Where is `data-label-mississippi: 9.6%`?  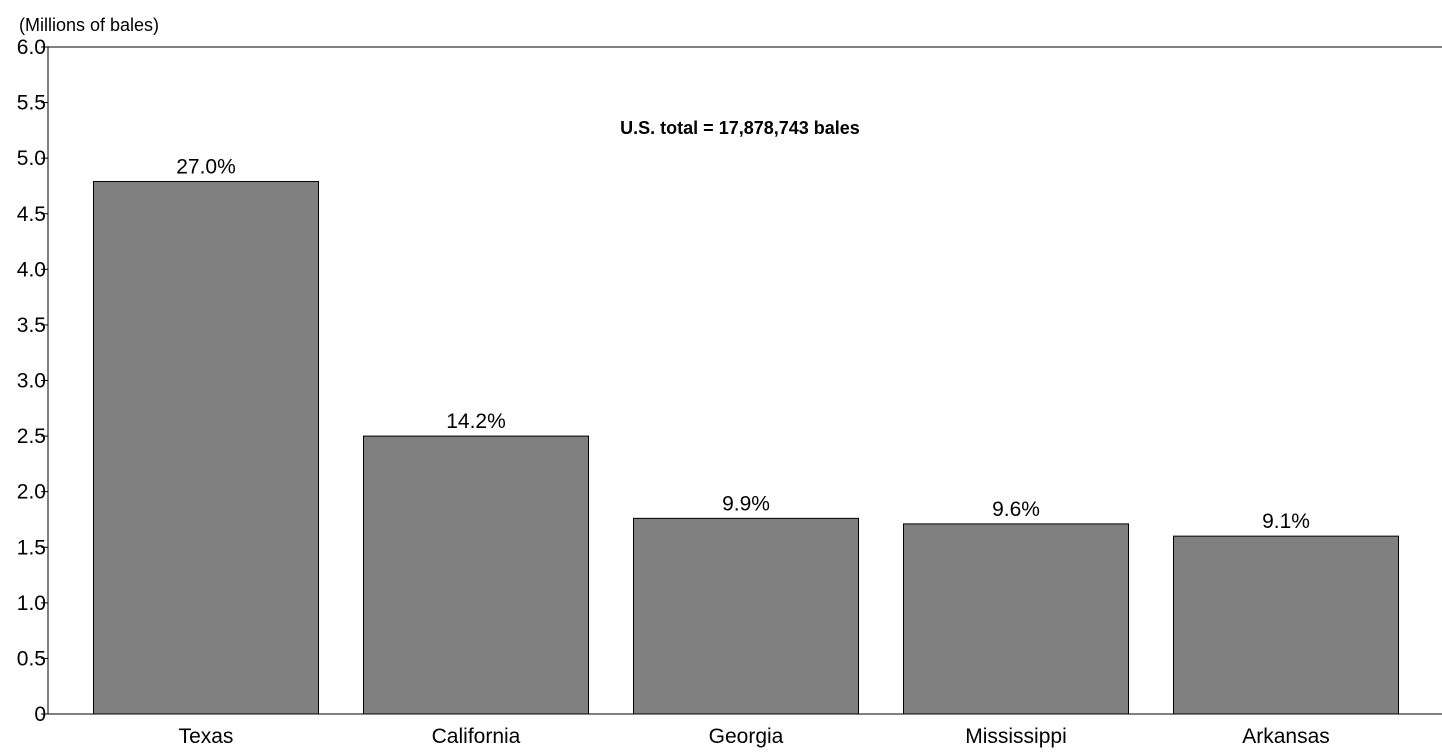
data-label-mississippi: 9.6% is located at coordinates (1016, 509).